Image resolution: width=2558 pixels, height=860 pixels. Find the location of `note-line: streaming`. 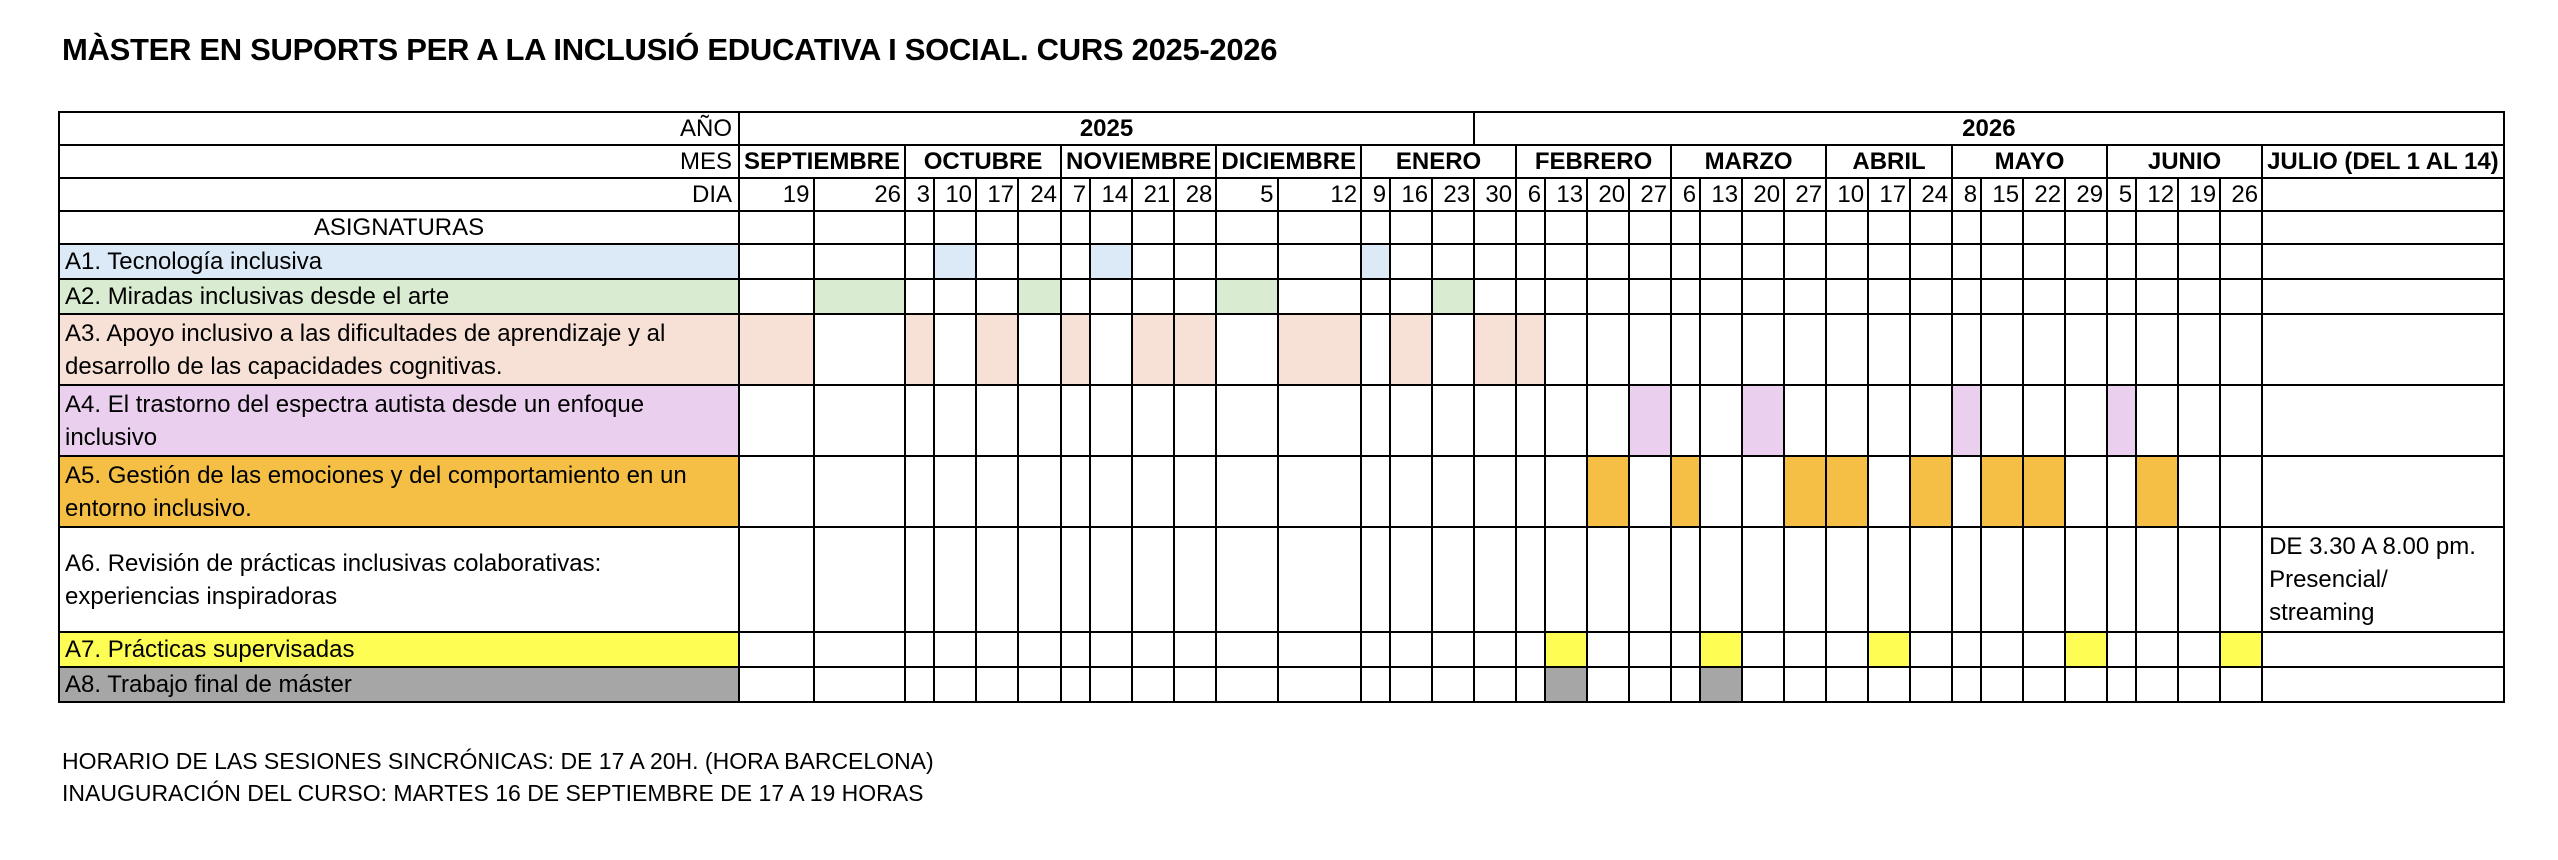

note-line: streaming is located at coordinates (2322, 612).